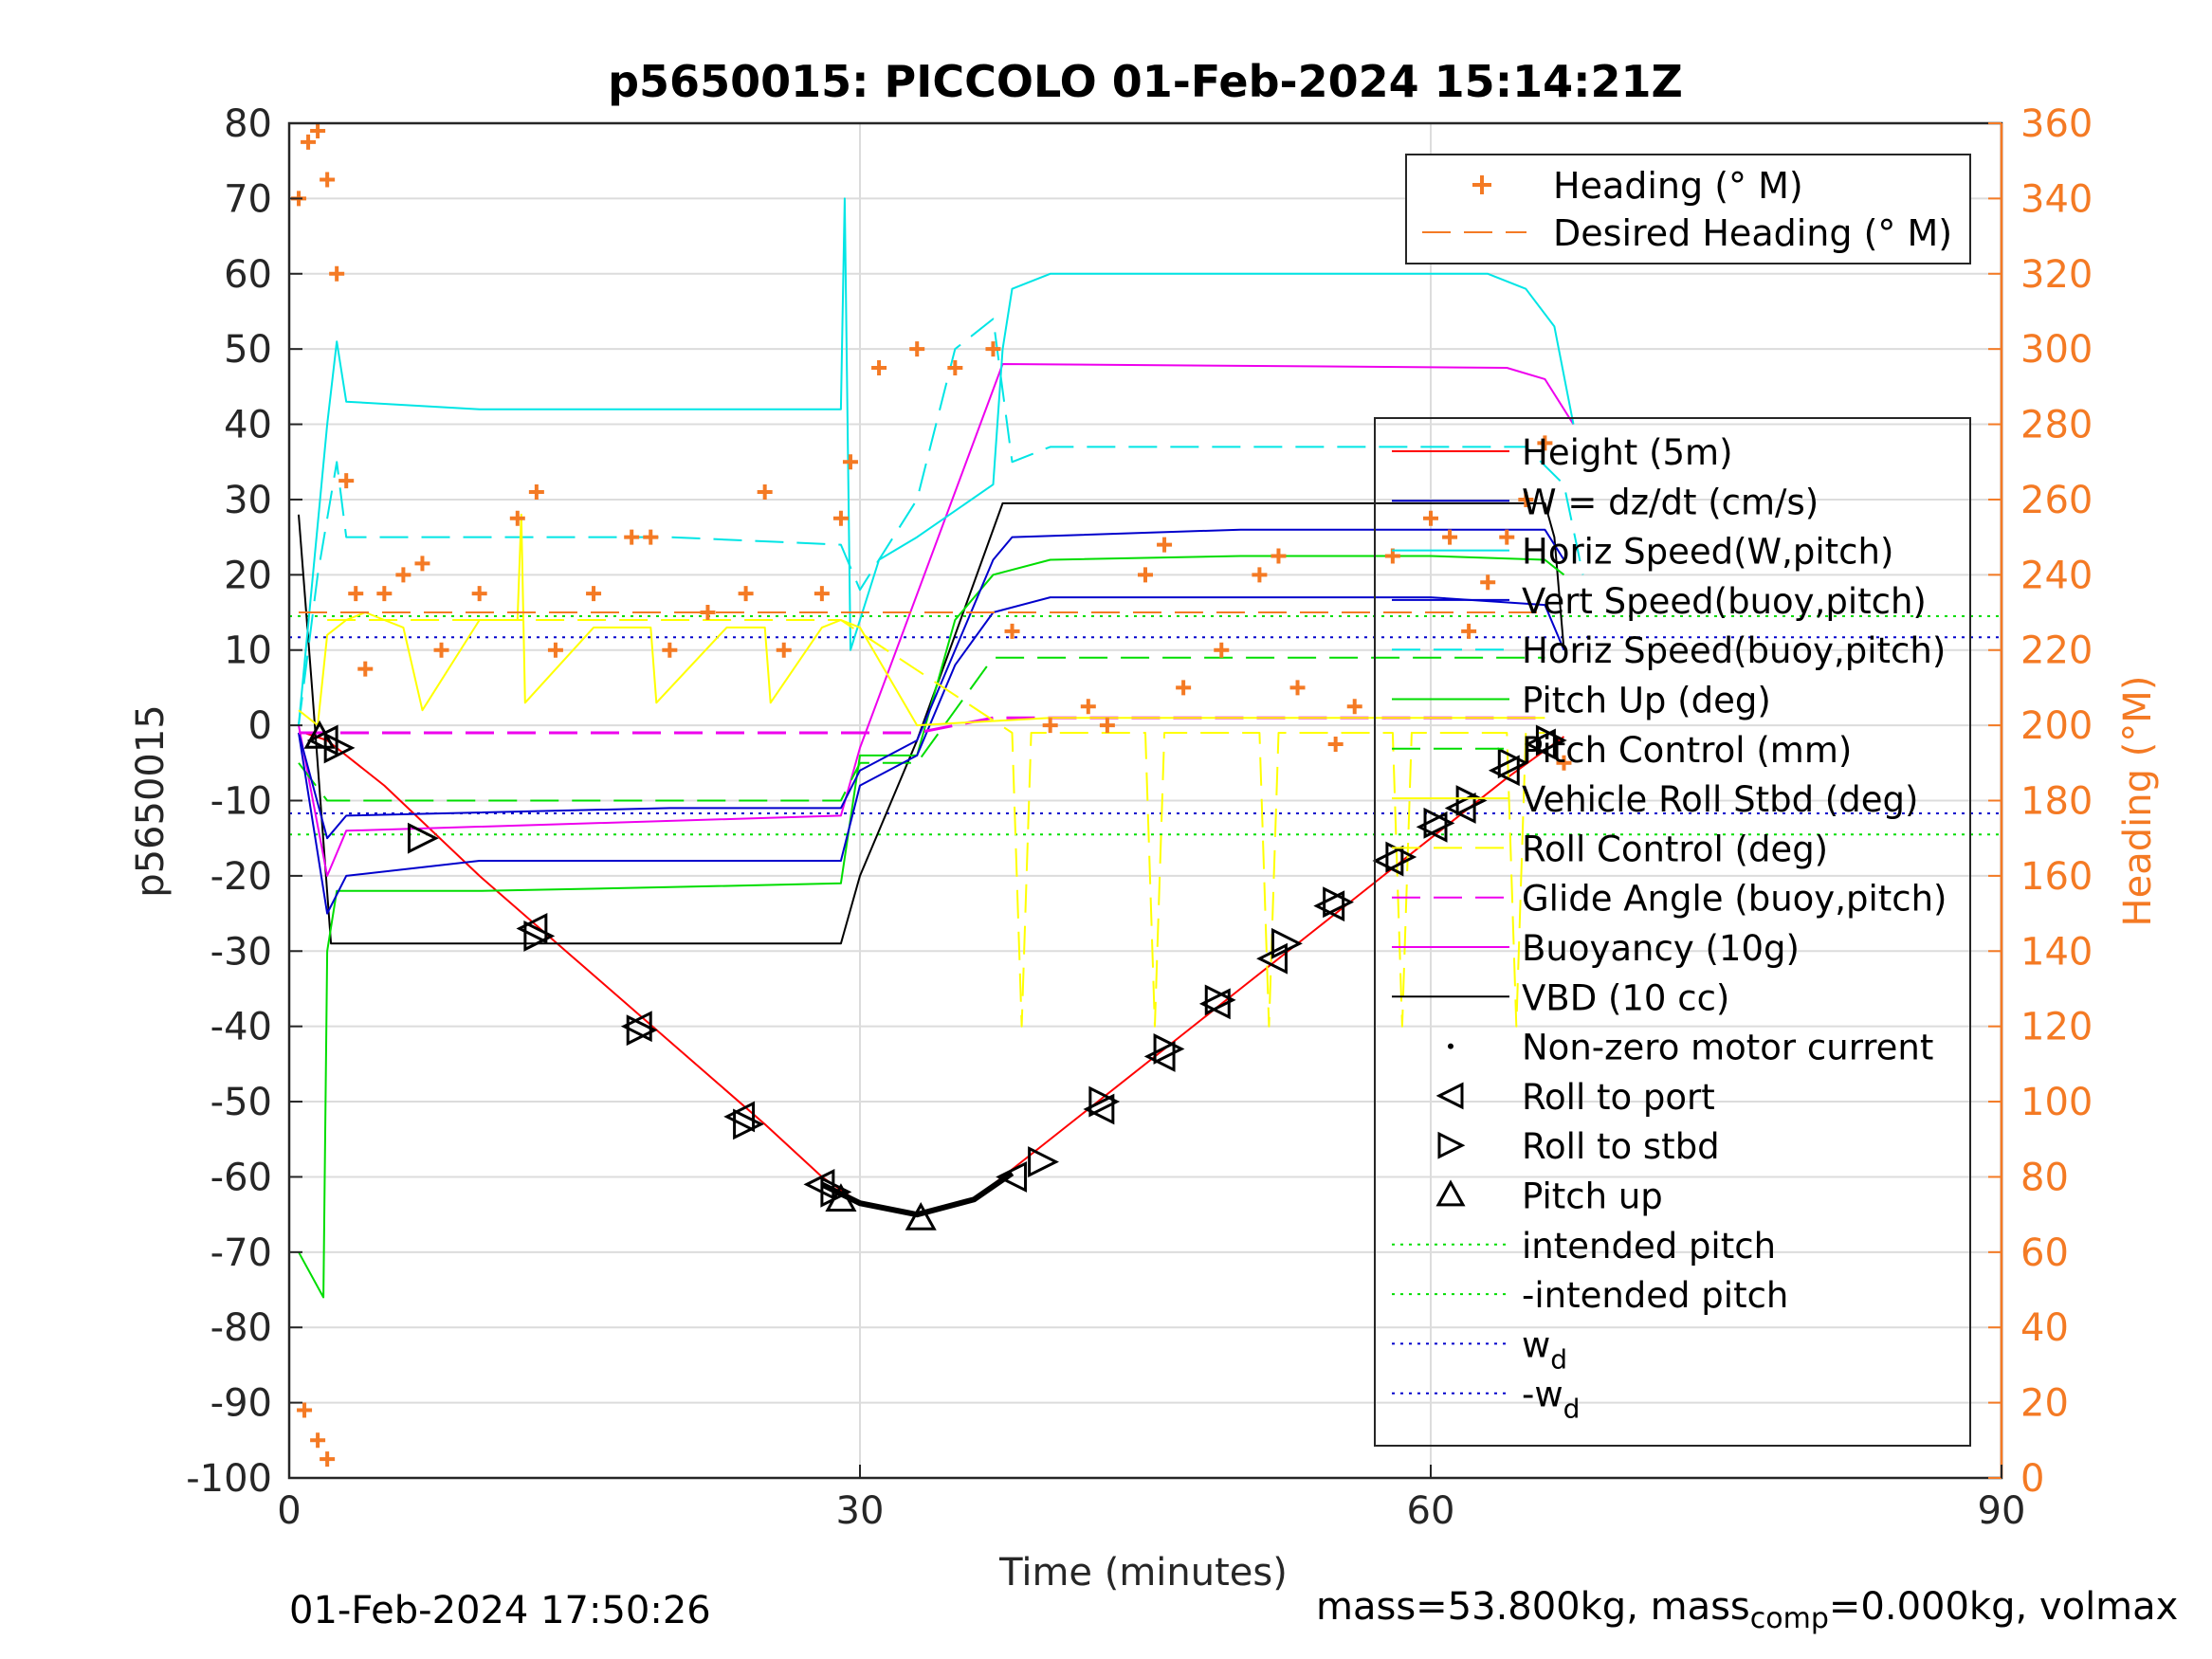 This screenshot has height=1659, width=2212. I want to click on right-tick-label: 300, so click(2056, 350).